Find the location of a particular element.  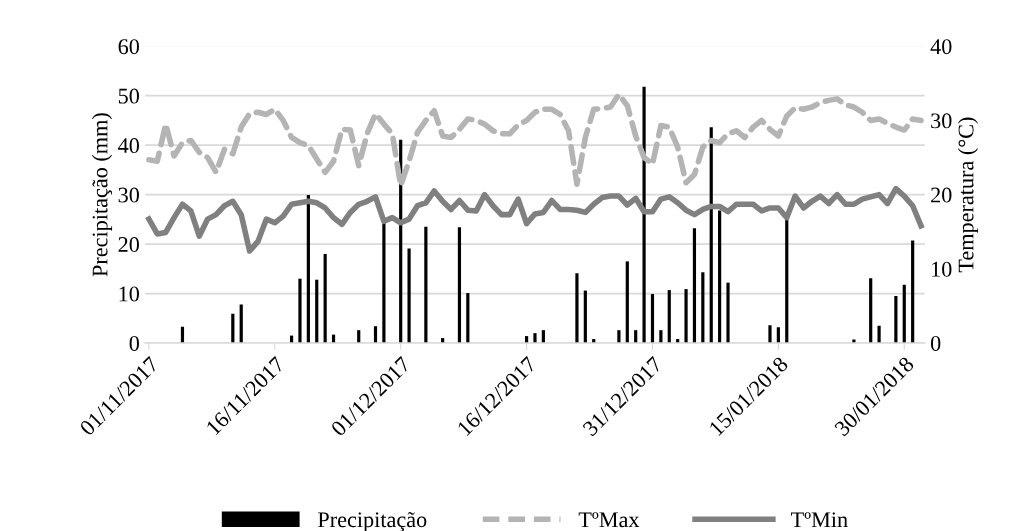

y2-tick-label: 0 is located at coordinates (935, 343).